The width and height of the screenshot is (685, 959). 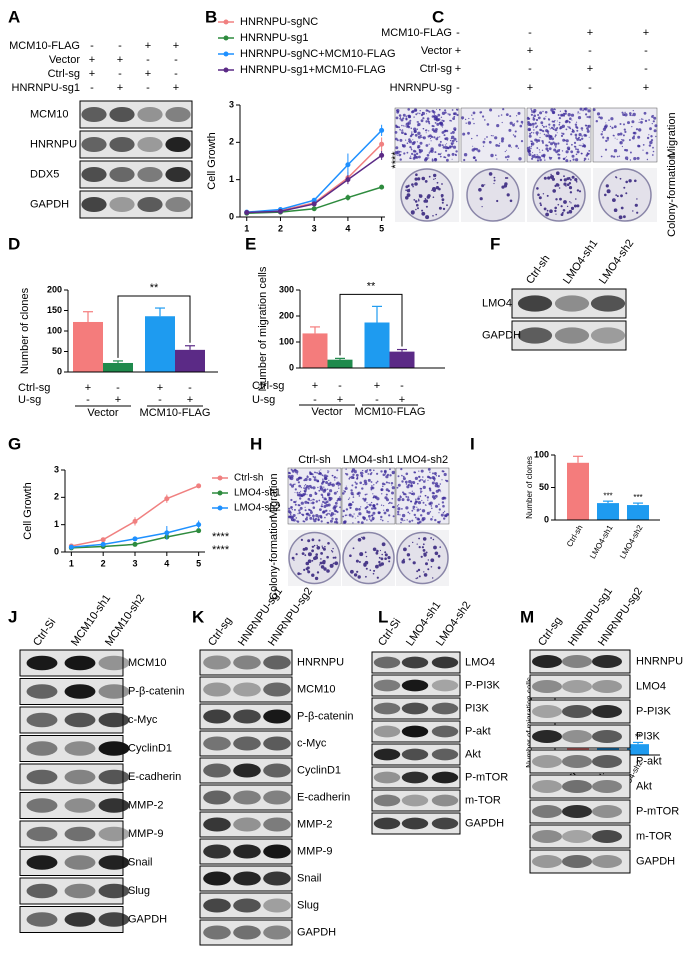 What do you see at coordinates (226, 38) in the screenshot?
I see `legend-marker` at bounding box center [226, 38].